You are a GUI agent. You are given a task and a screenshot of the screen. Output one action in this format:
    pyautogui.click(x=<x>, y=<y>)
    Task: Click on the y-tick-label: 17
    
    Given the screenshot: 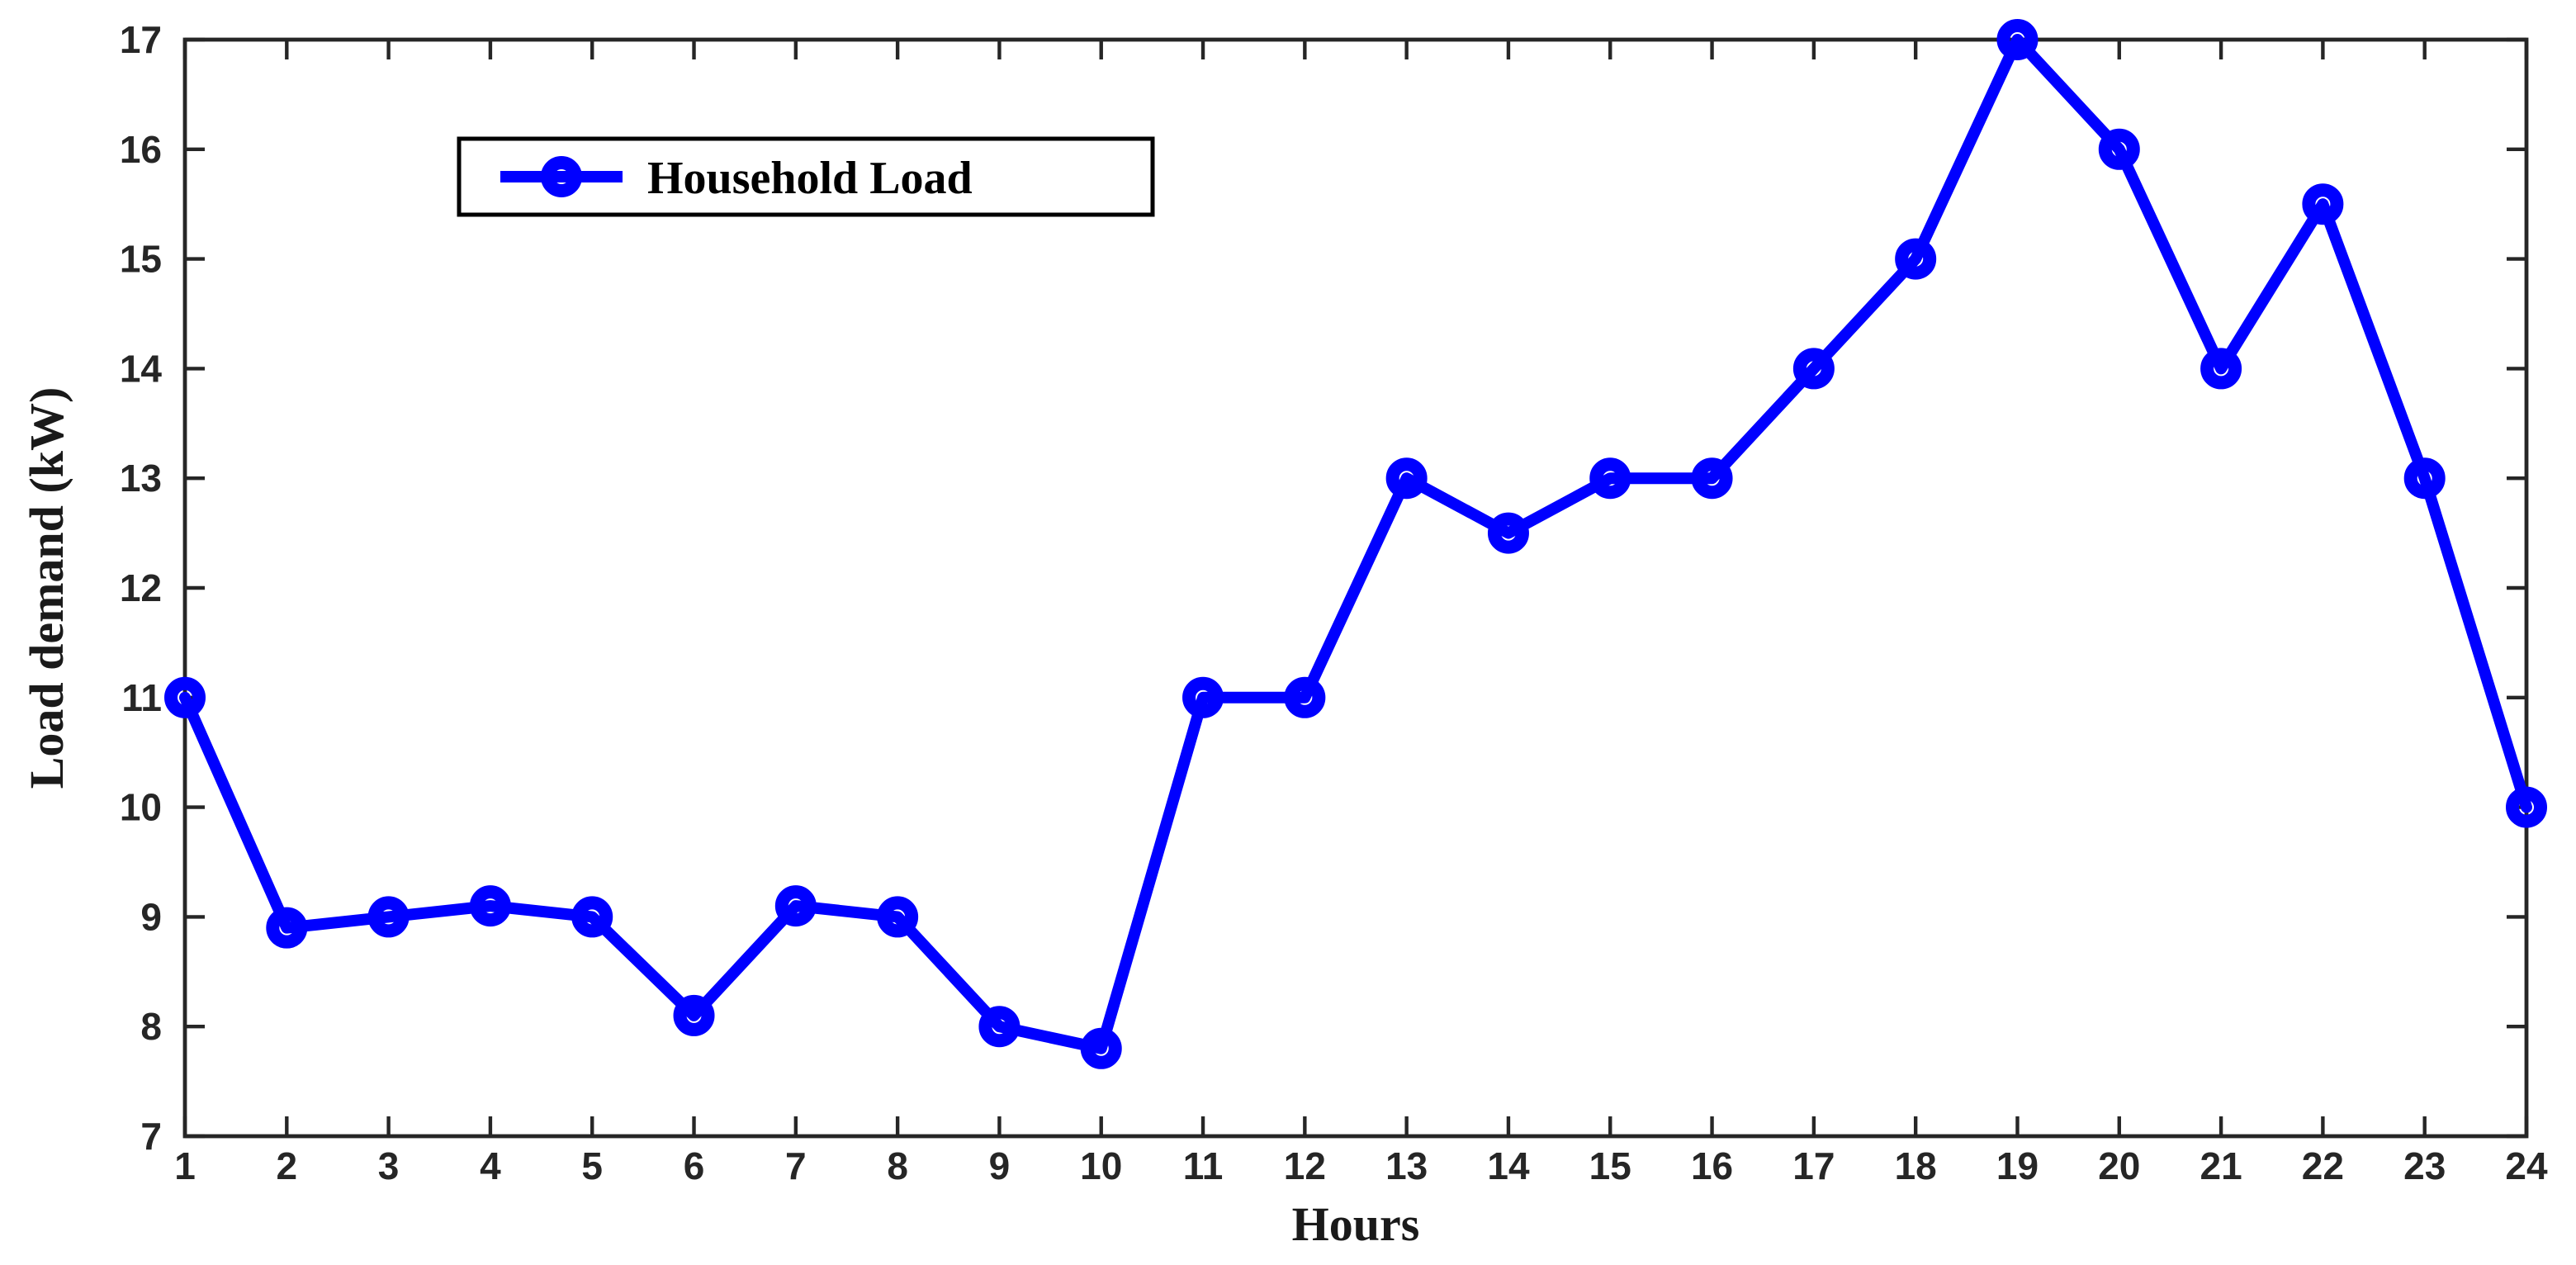 What is the action you would take?
    pyautogui.click(x=141, y=39)
    